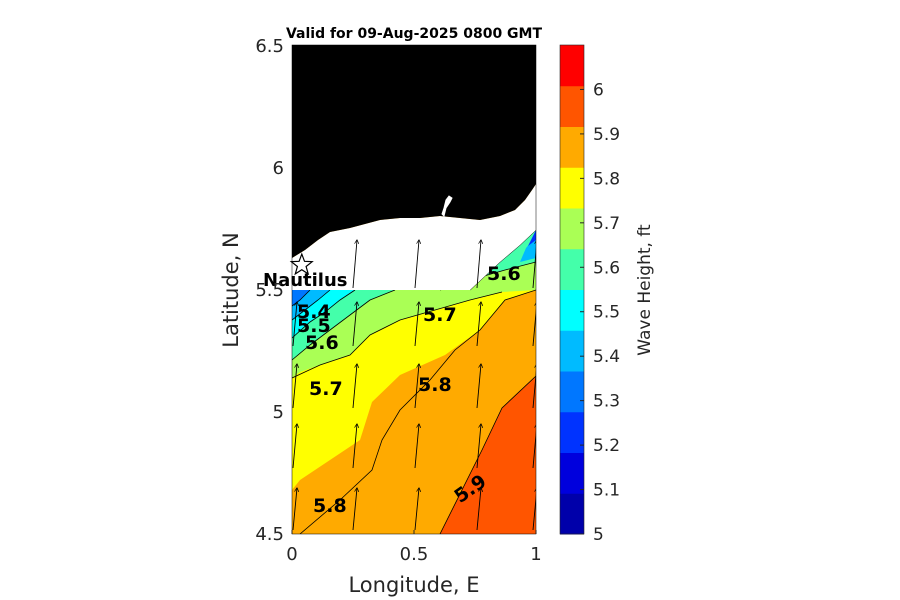 This screenshot has height=600, width=900. Describe the element at coordinates (269, 290) in the screenshot. I see `y-tick-label-2: 5.5` at that location.